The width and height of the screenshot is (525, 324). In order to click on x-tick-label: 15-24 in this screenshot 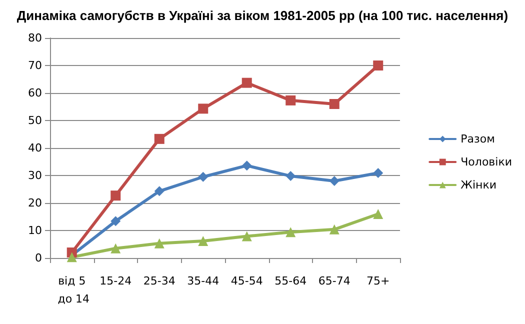, I will do `click(116, 281)`.